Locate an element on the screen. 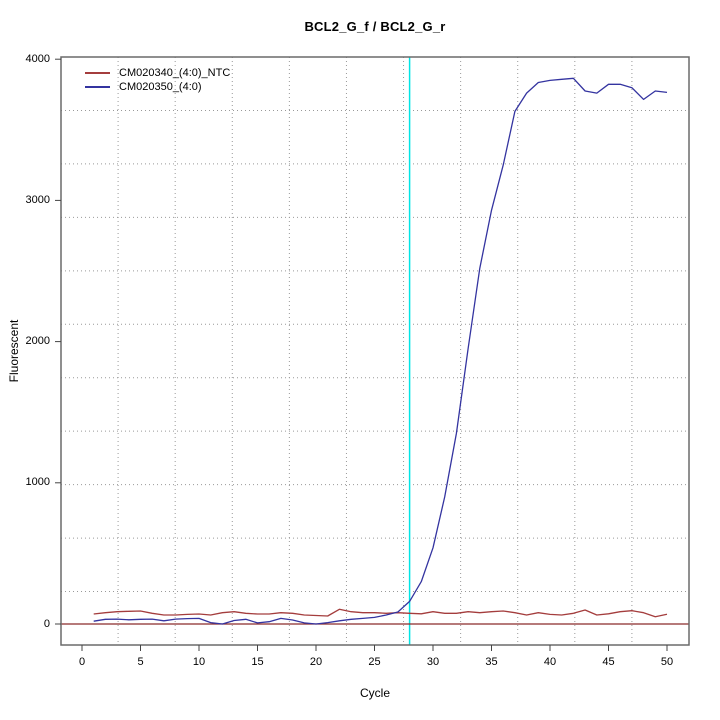  y-tick-label: 0 is located at coordinates (46, 623).